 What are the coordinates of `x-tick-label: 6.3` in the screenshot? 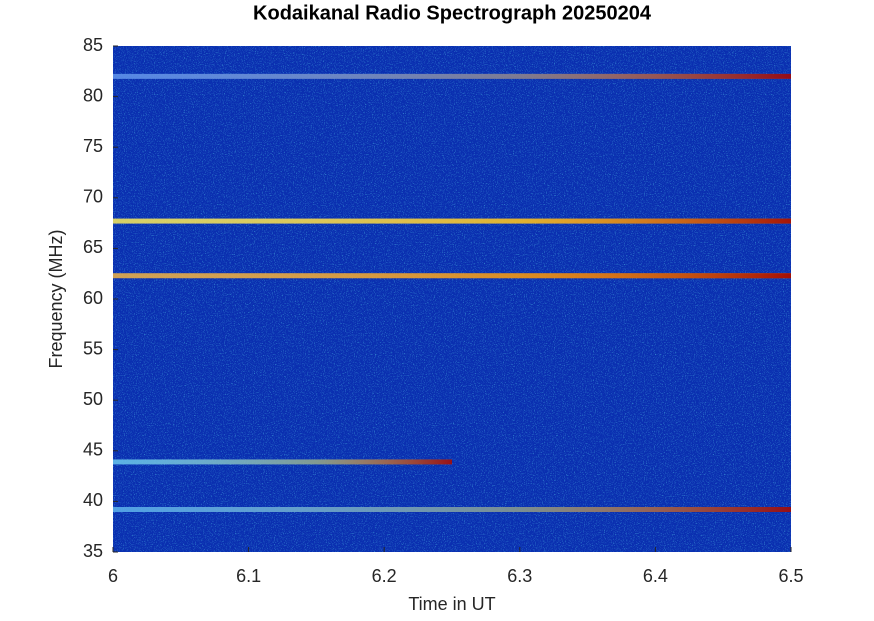 It's located at (519, 576).